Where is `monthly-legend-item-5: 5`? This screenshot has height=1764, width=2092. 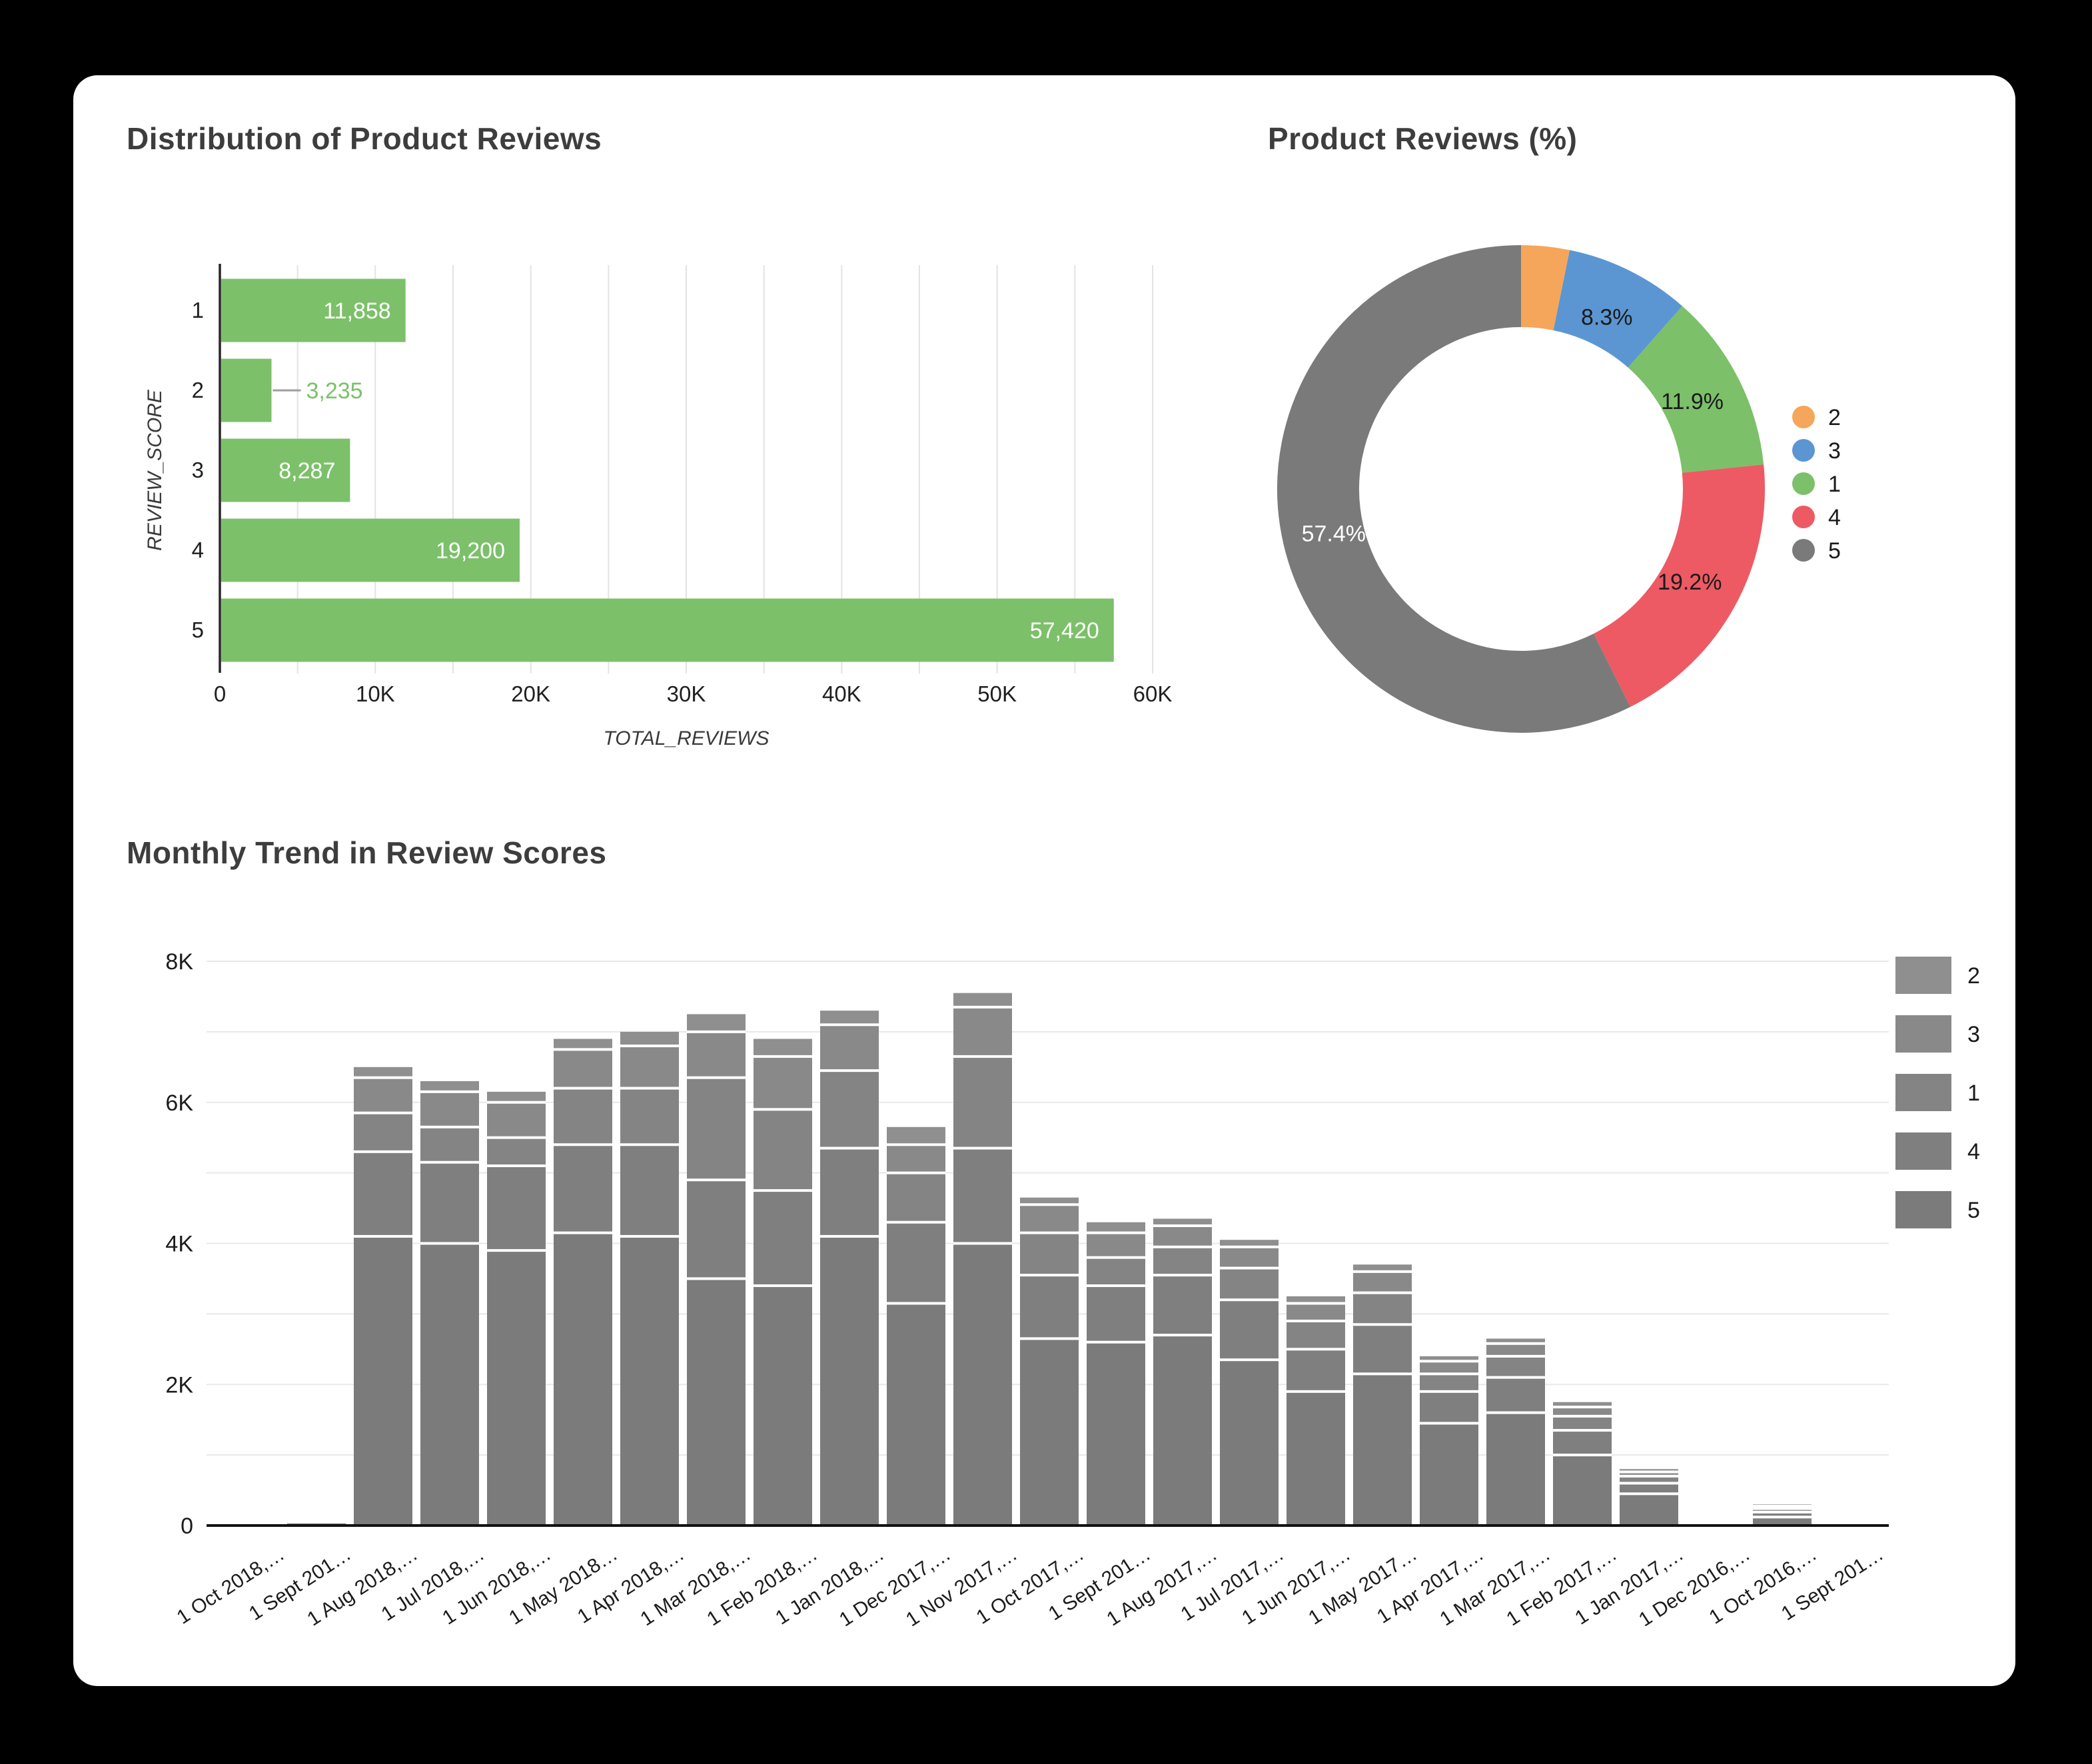
monthly-legend-item-5: 5 is located at coordinates (1937, 1209).